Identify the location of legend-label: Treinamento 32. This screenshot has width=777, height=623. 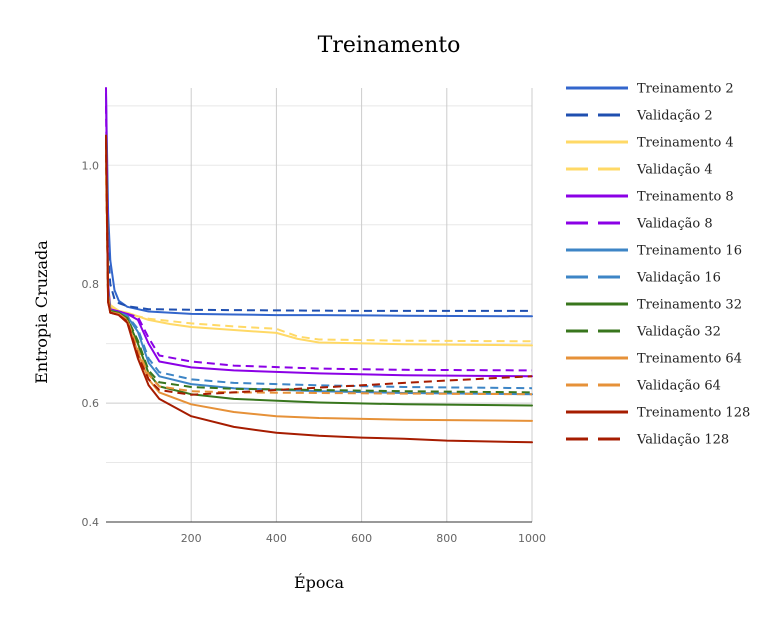
(689, 305).